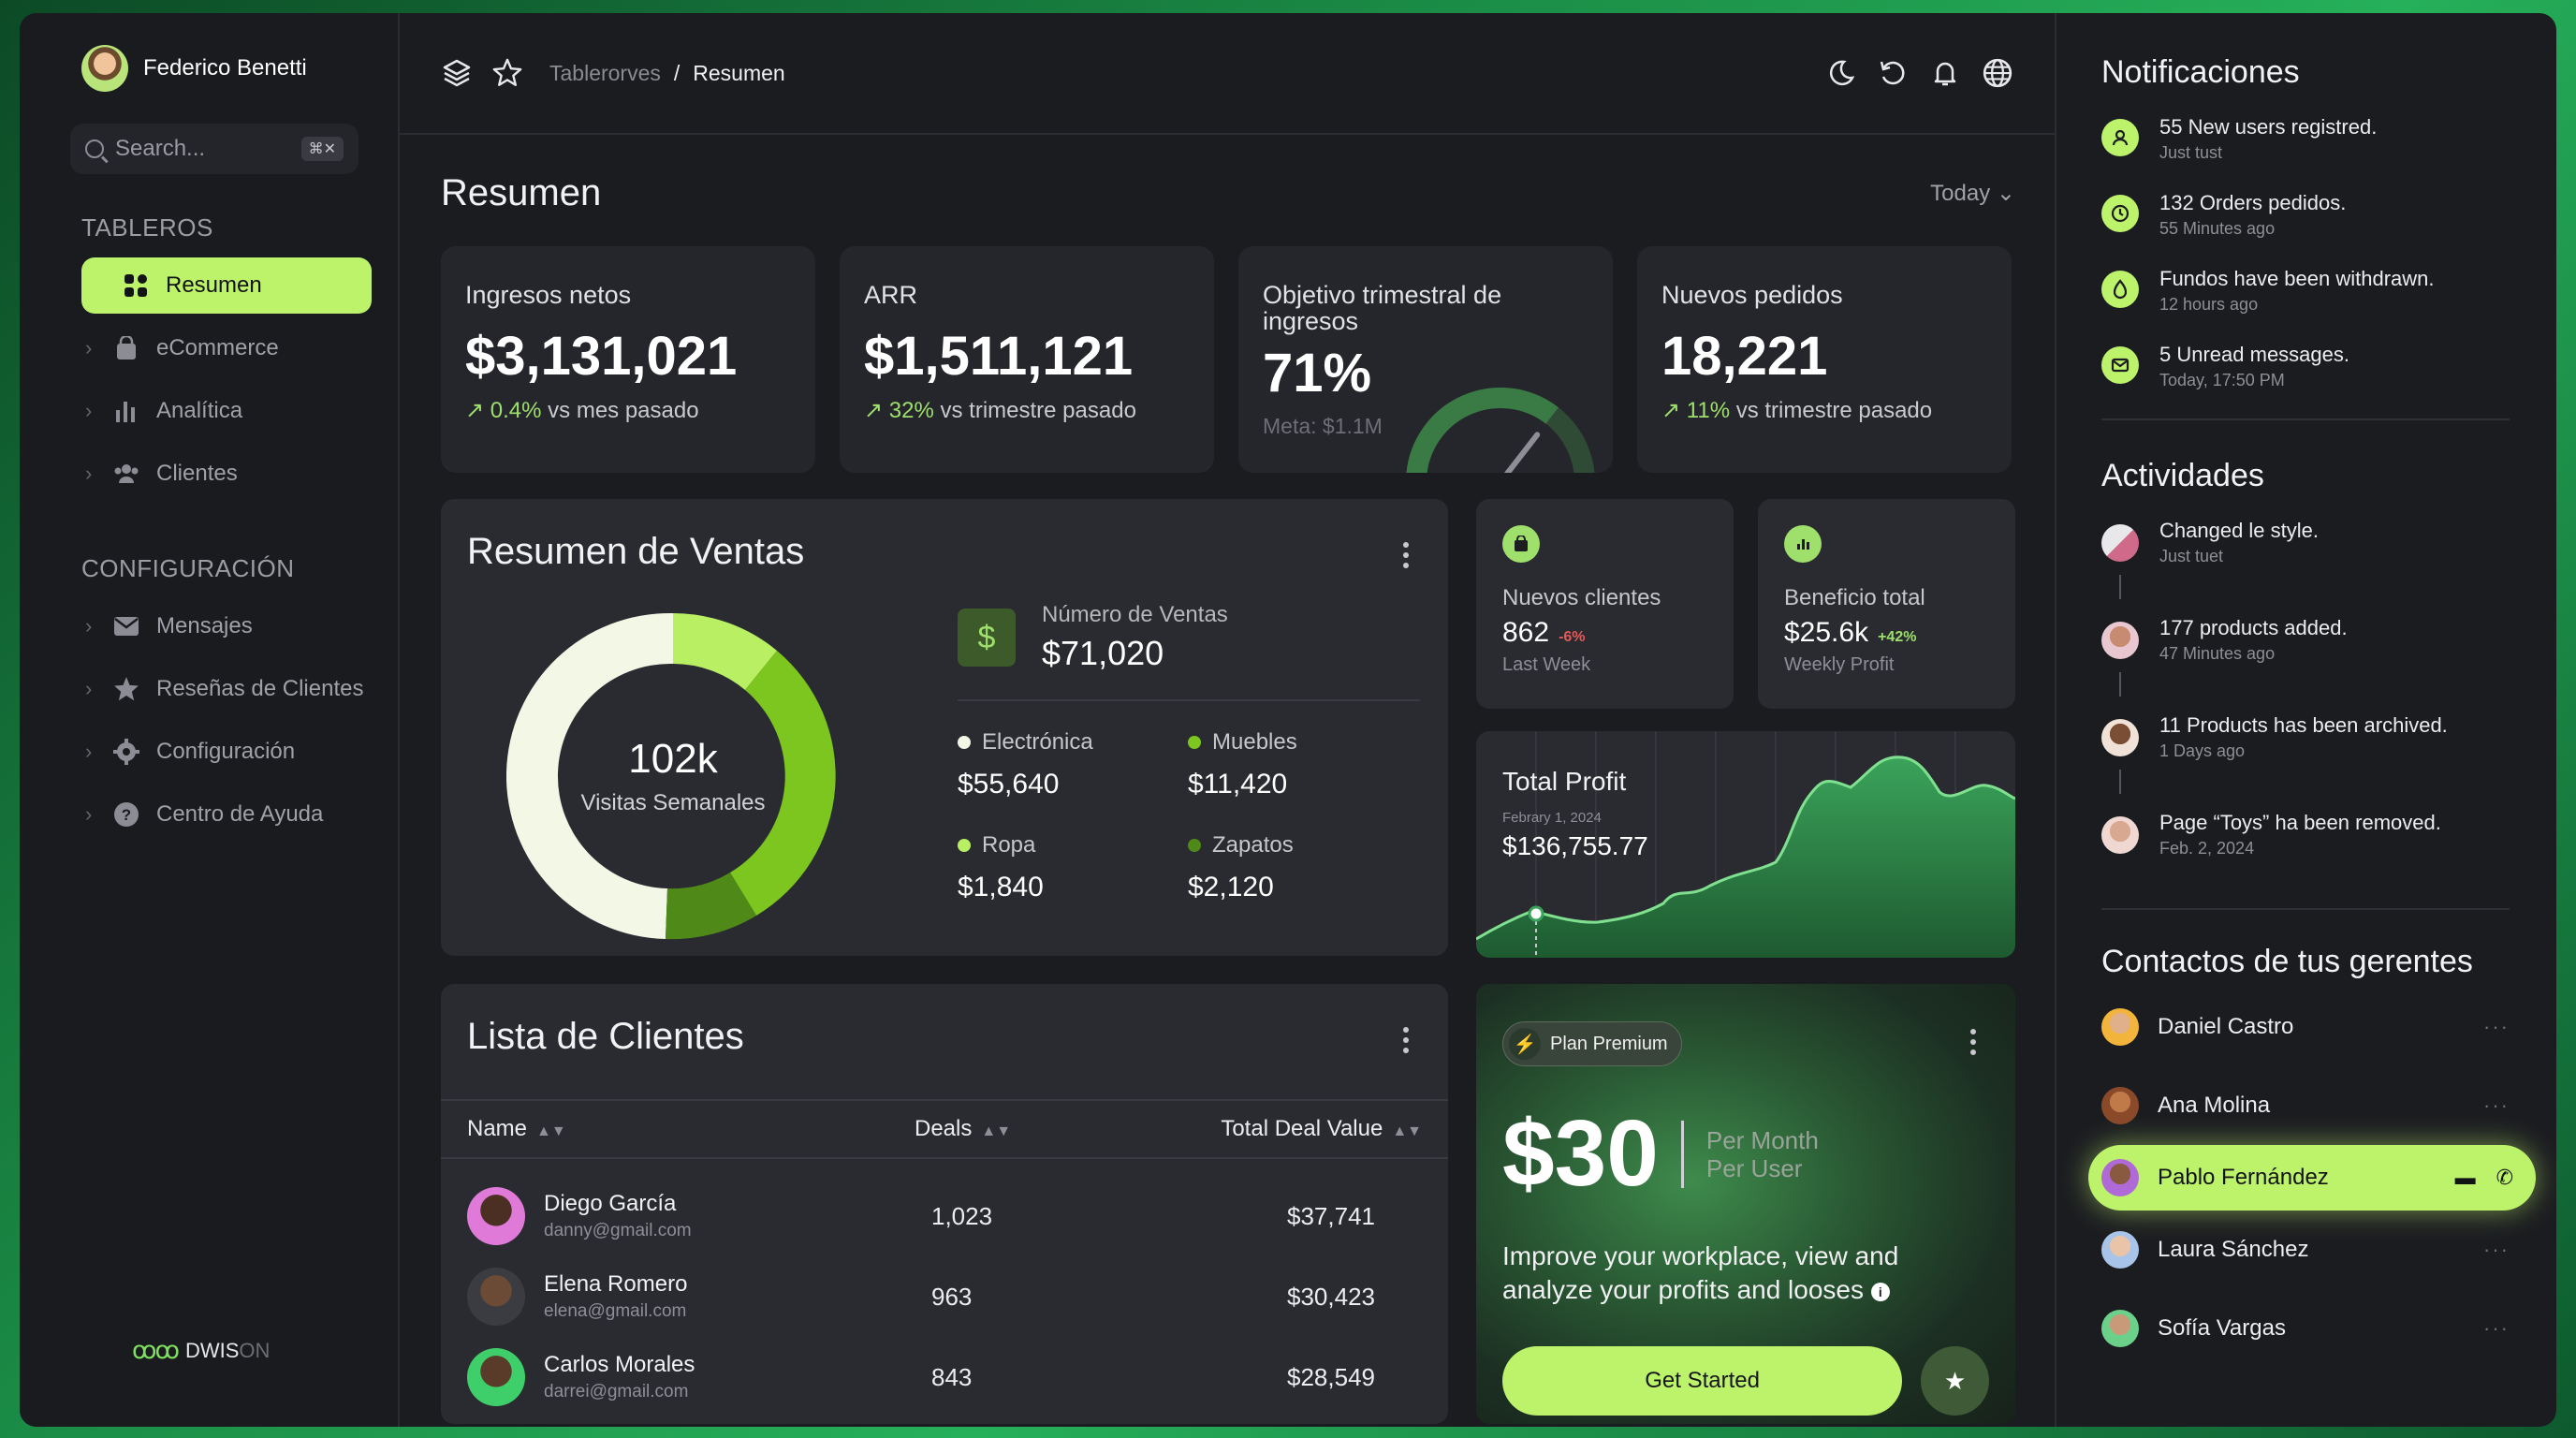 Image resolution: width=2576 pixels, height=1438 pixels. What do you see at coordinates (1605, 604) in the screenshot?
I see `new-clients-card: Nuevos clientes 862 -6% Last Week` at bounding box center [1605, 604].